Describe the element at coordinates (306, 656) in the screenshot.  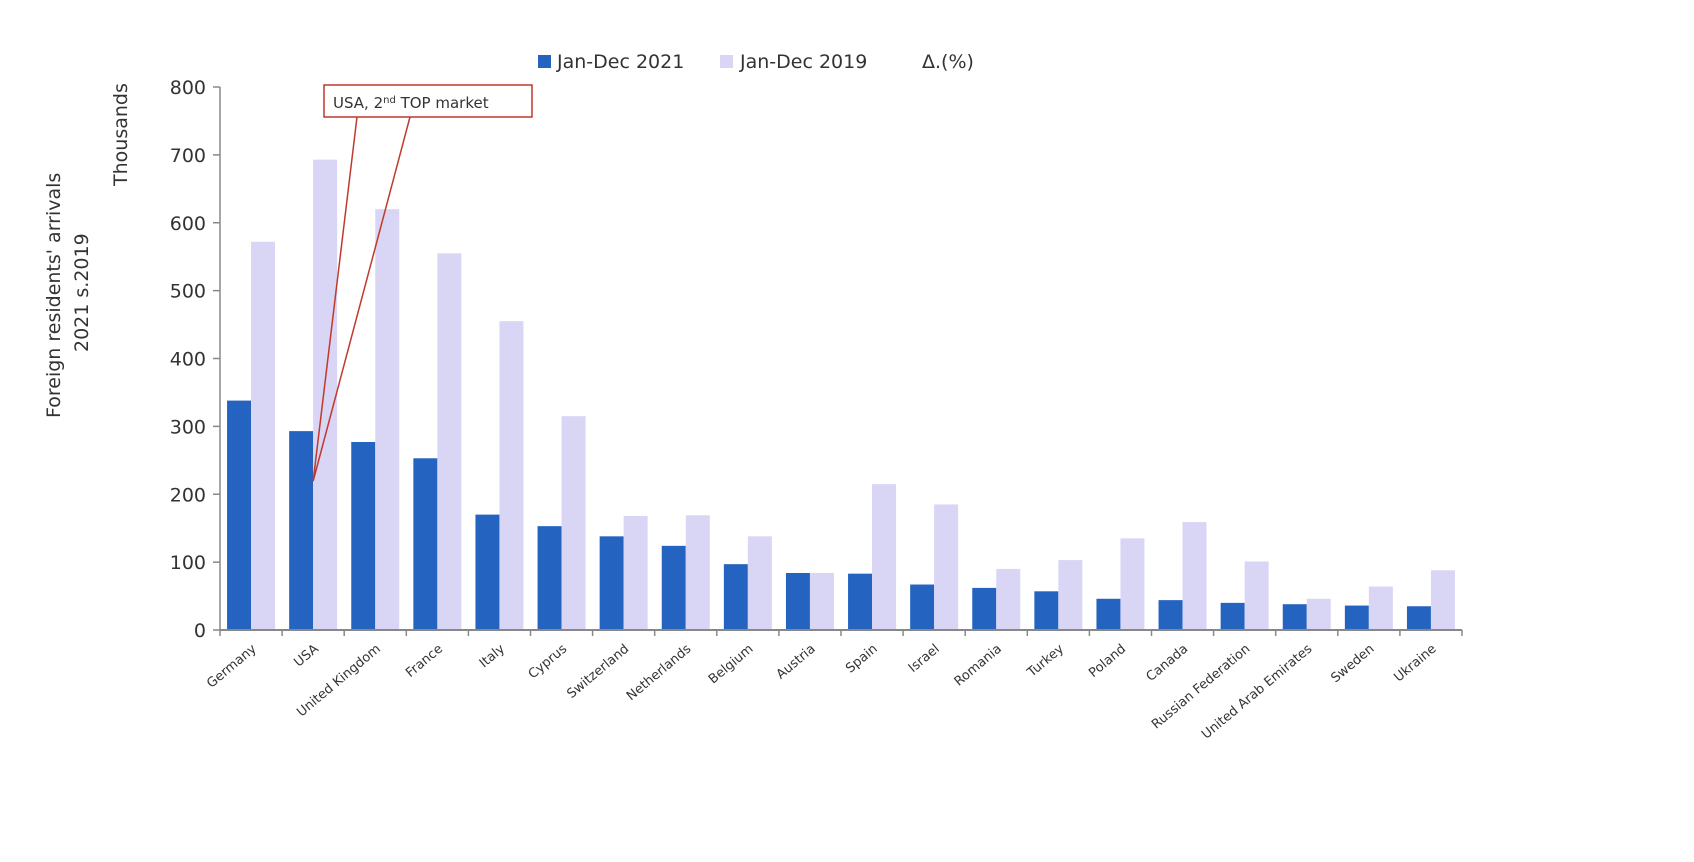
I see `category-label: USA` at that location.